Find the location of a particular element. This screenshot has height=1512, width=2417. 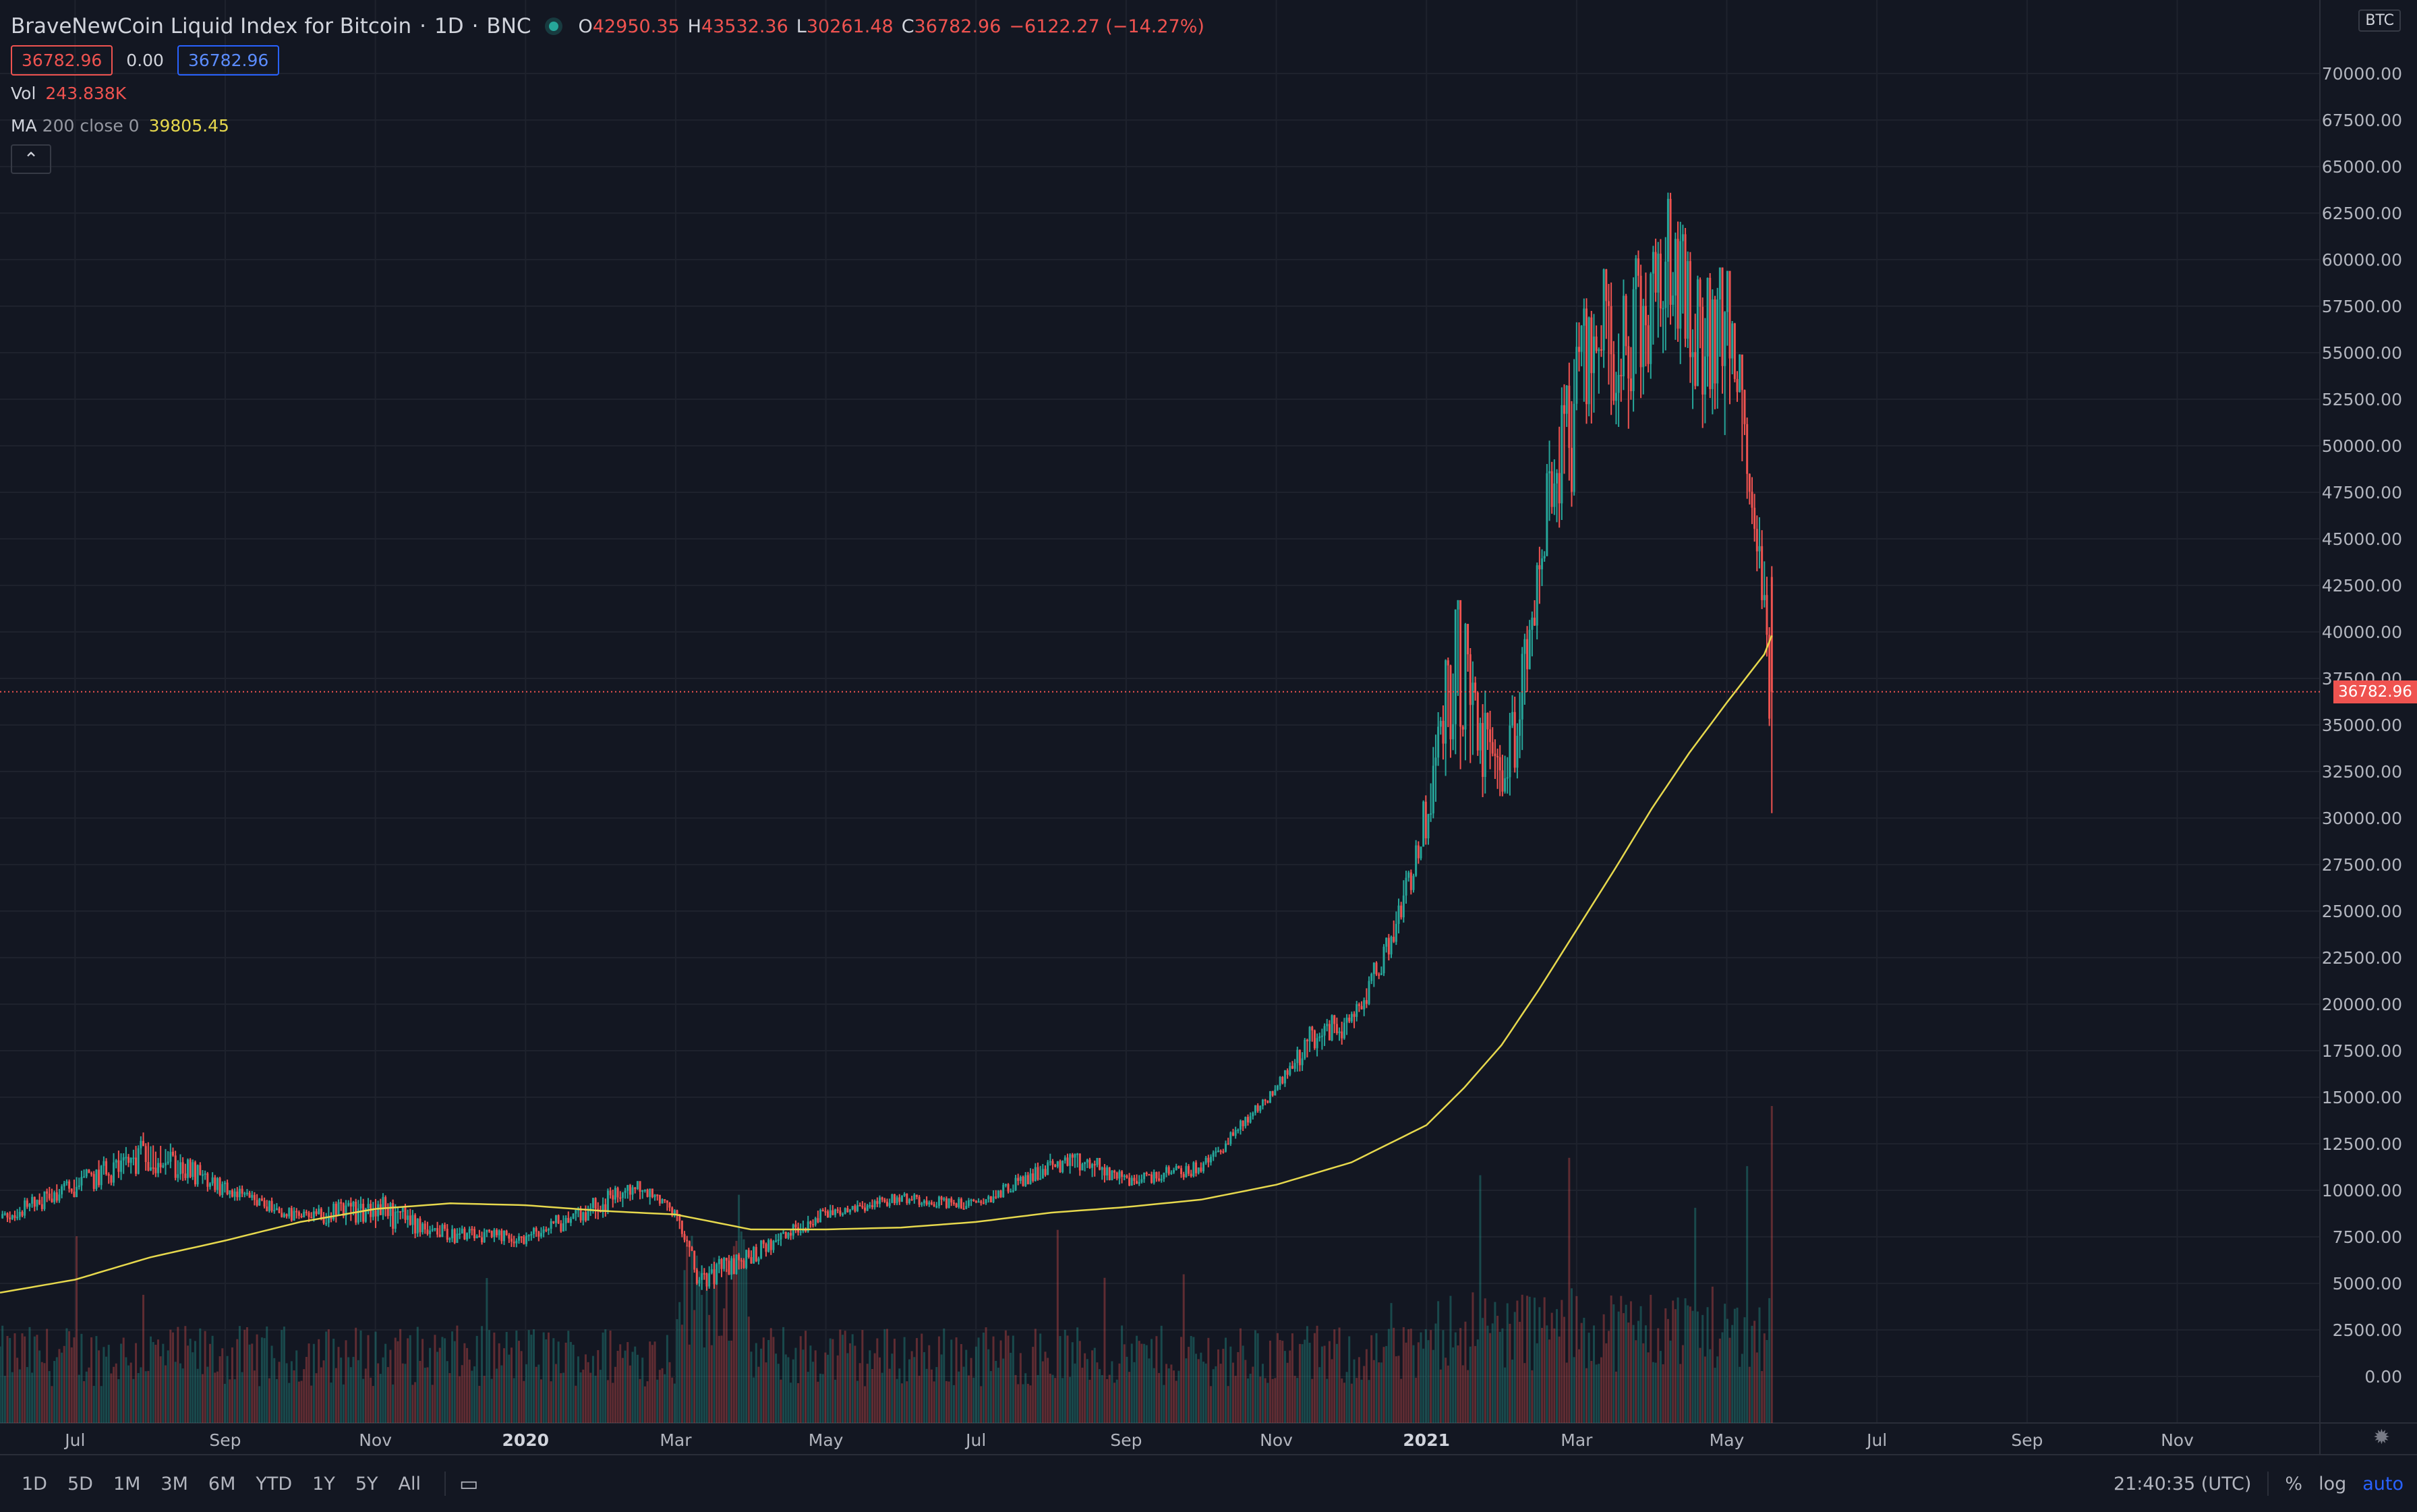

settings-gear-icon: ✹ is located at coordinates (2381, 1437).